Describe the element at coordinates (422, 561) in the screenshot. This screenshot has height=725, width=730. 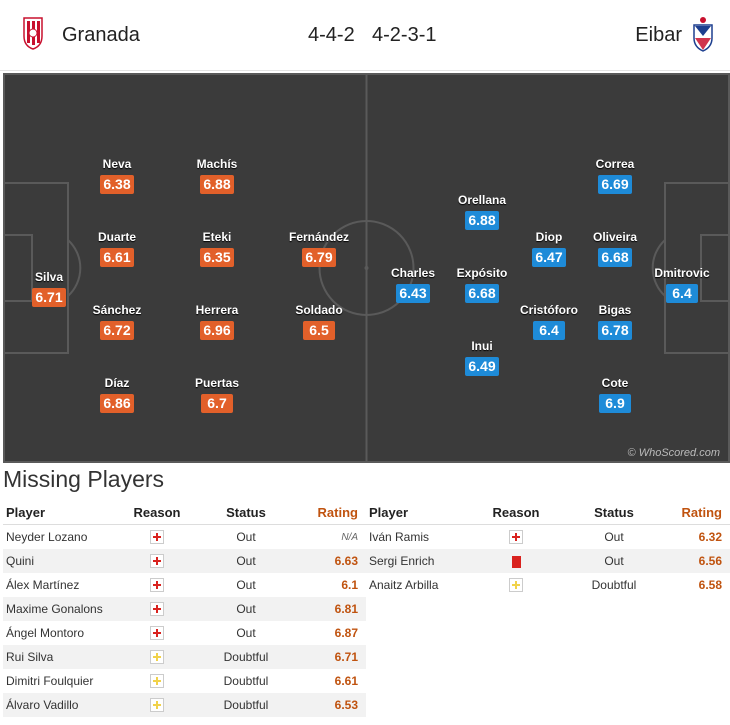
I see `missing-player-name: Sergi Enrich` at that location.